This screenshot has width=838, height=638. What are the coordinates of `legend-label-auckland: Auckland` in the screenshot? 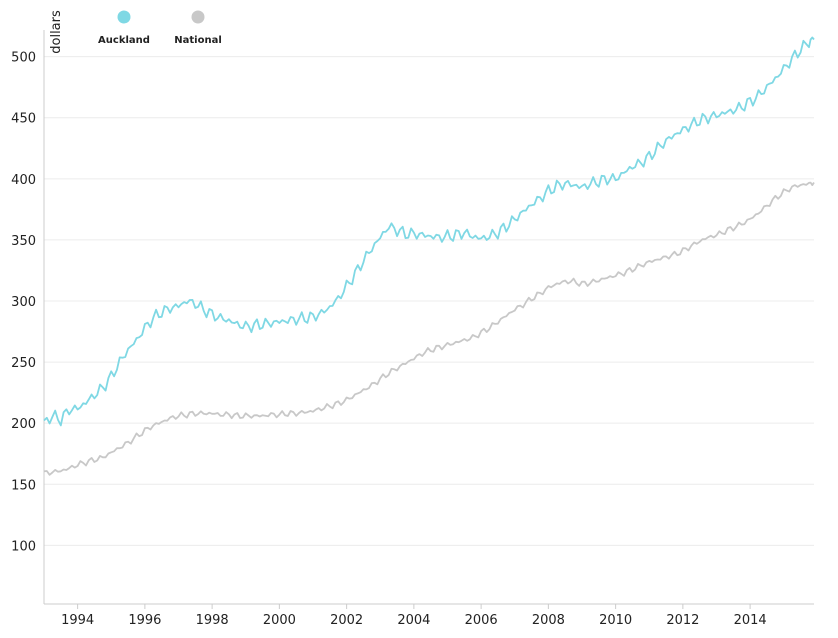 It's located at (124, 40).